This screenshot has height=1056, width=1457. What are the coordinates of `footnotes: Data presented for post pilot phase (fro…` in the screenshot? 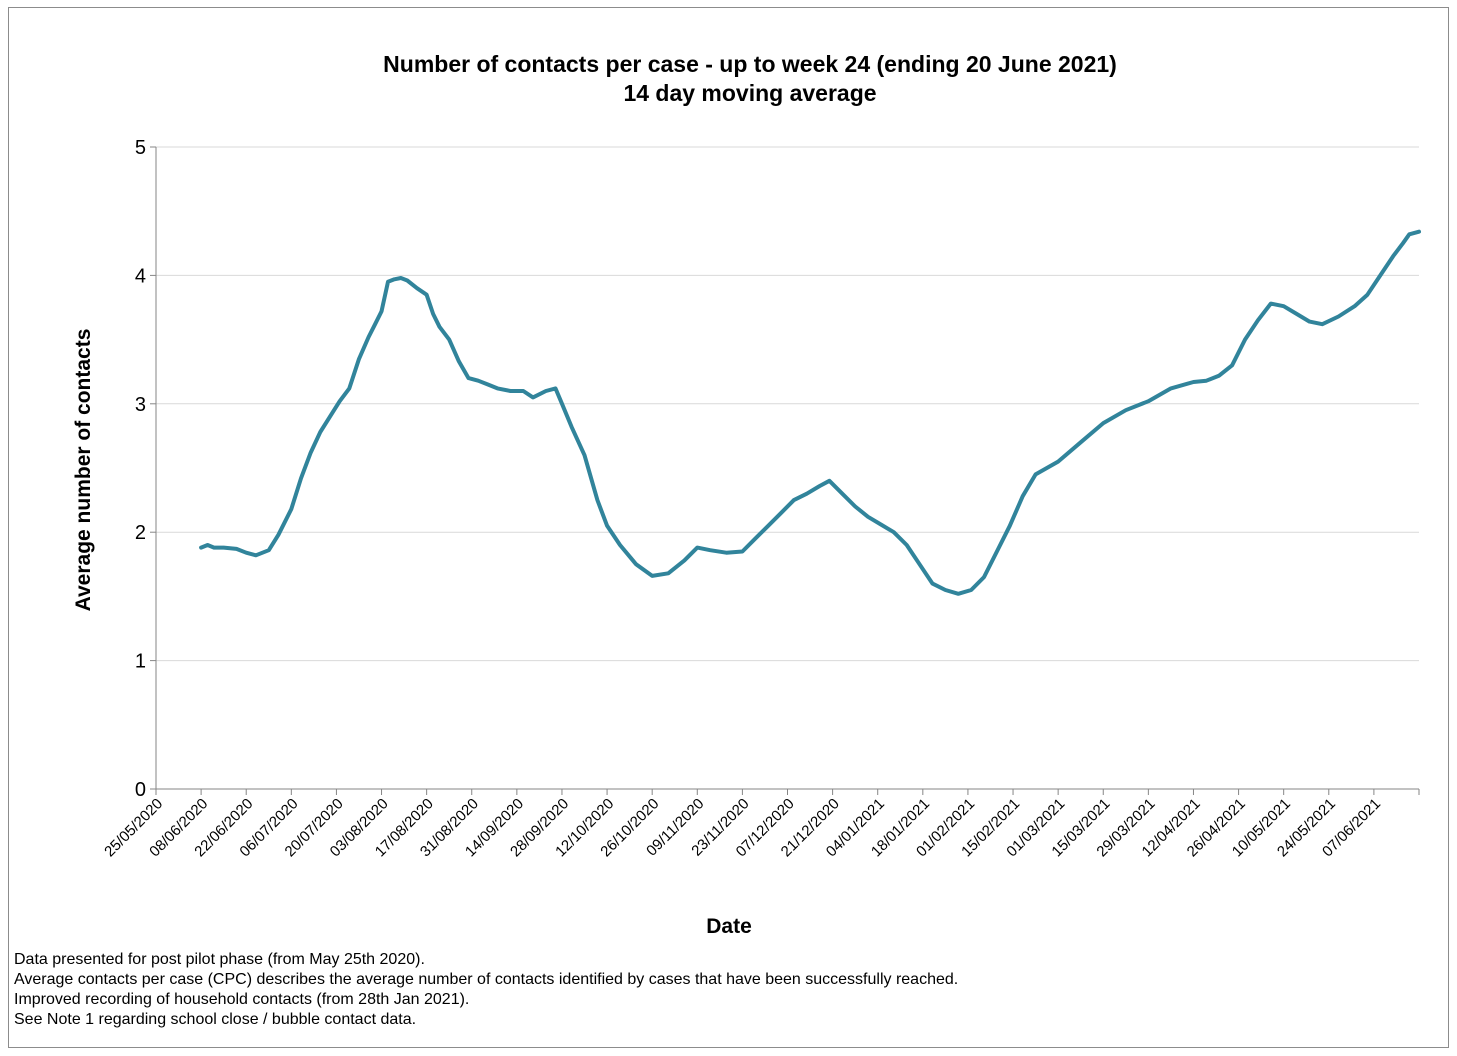 It's located at (486, 990).